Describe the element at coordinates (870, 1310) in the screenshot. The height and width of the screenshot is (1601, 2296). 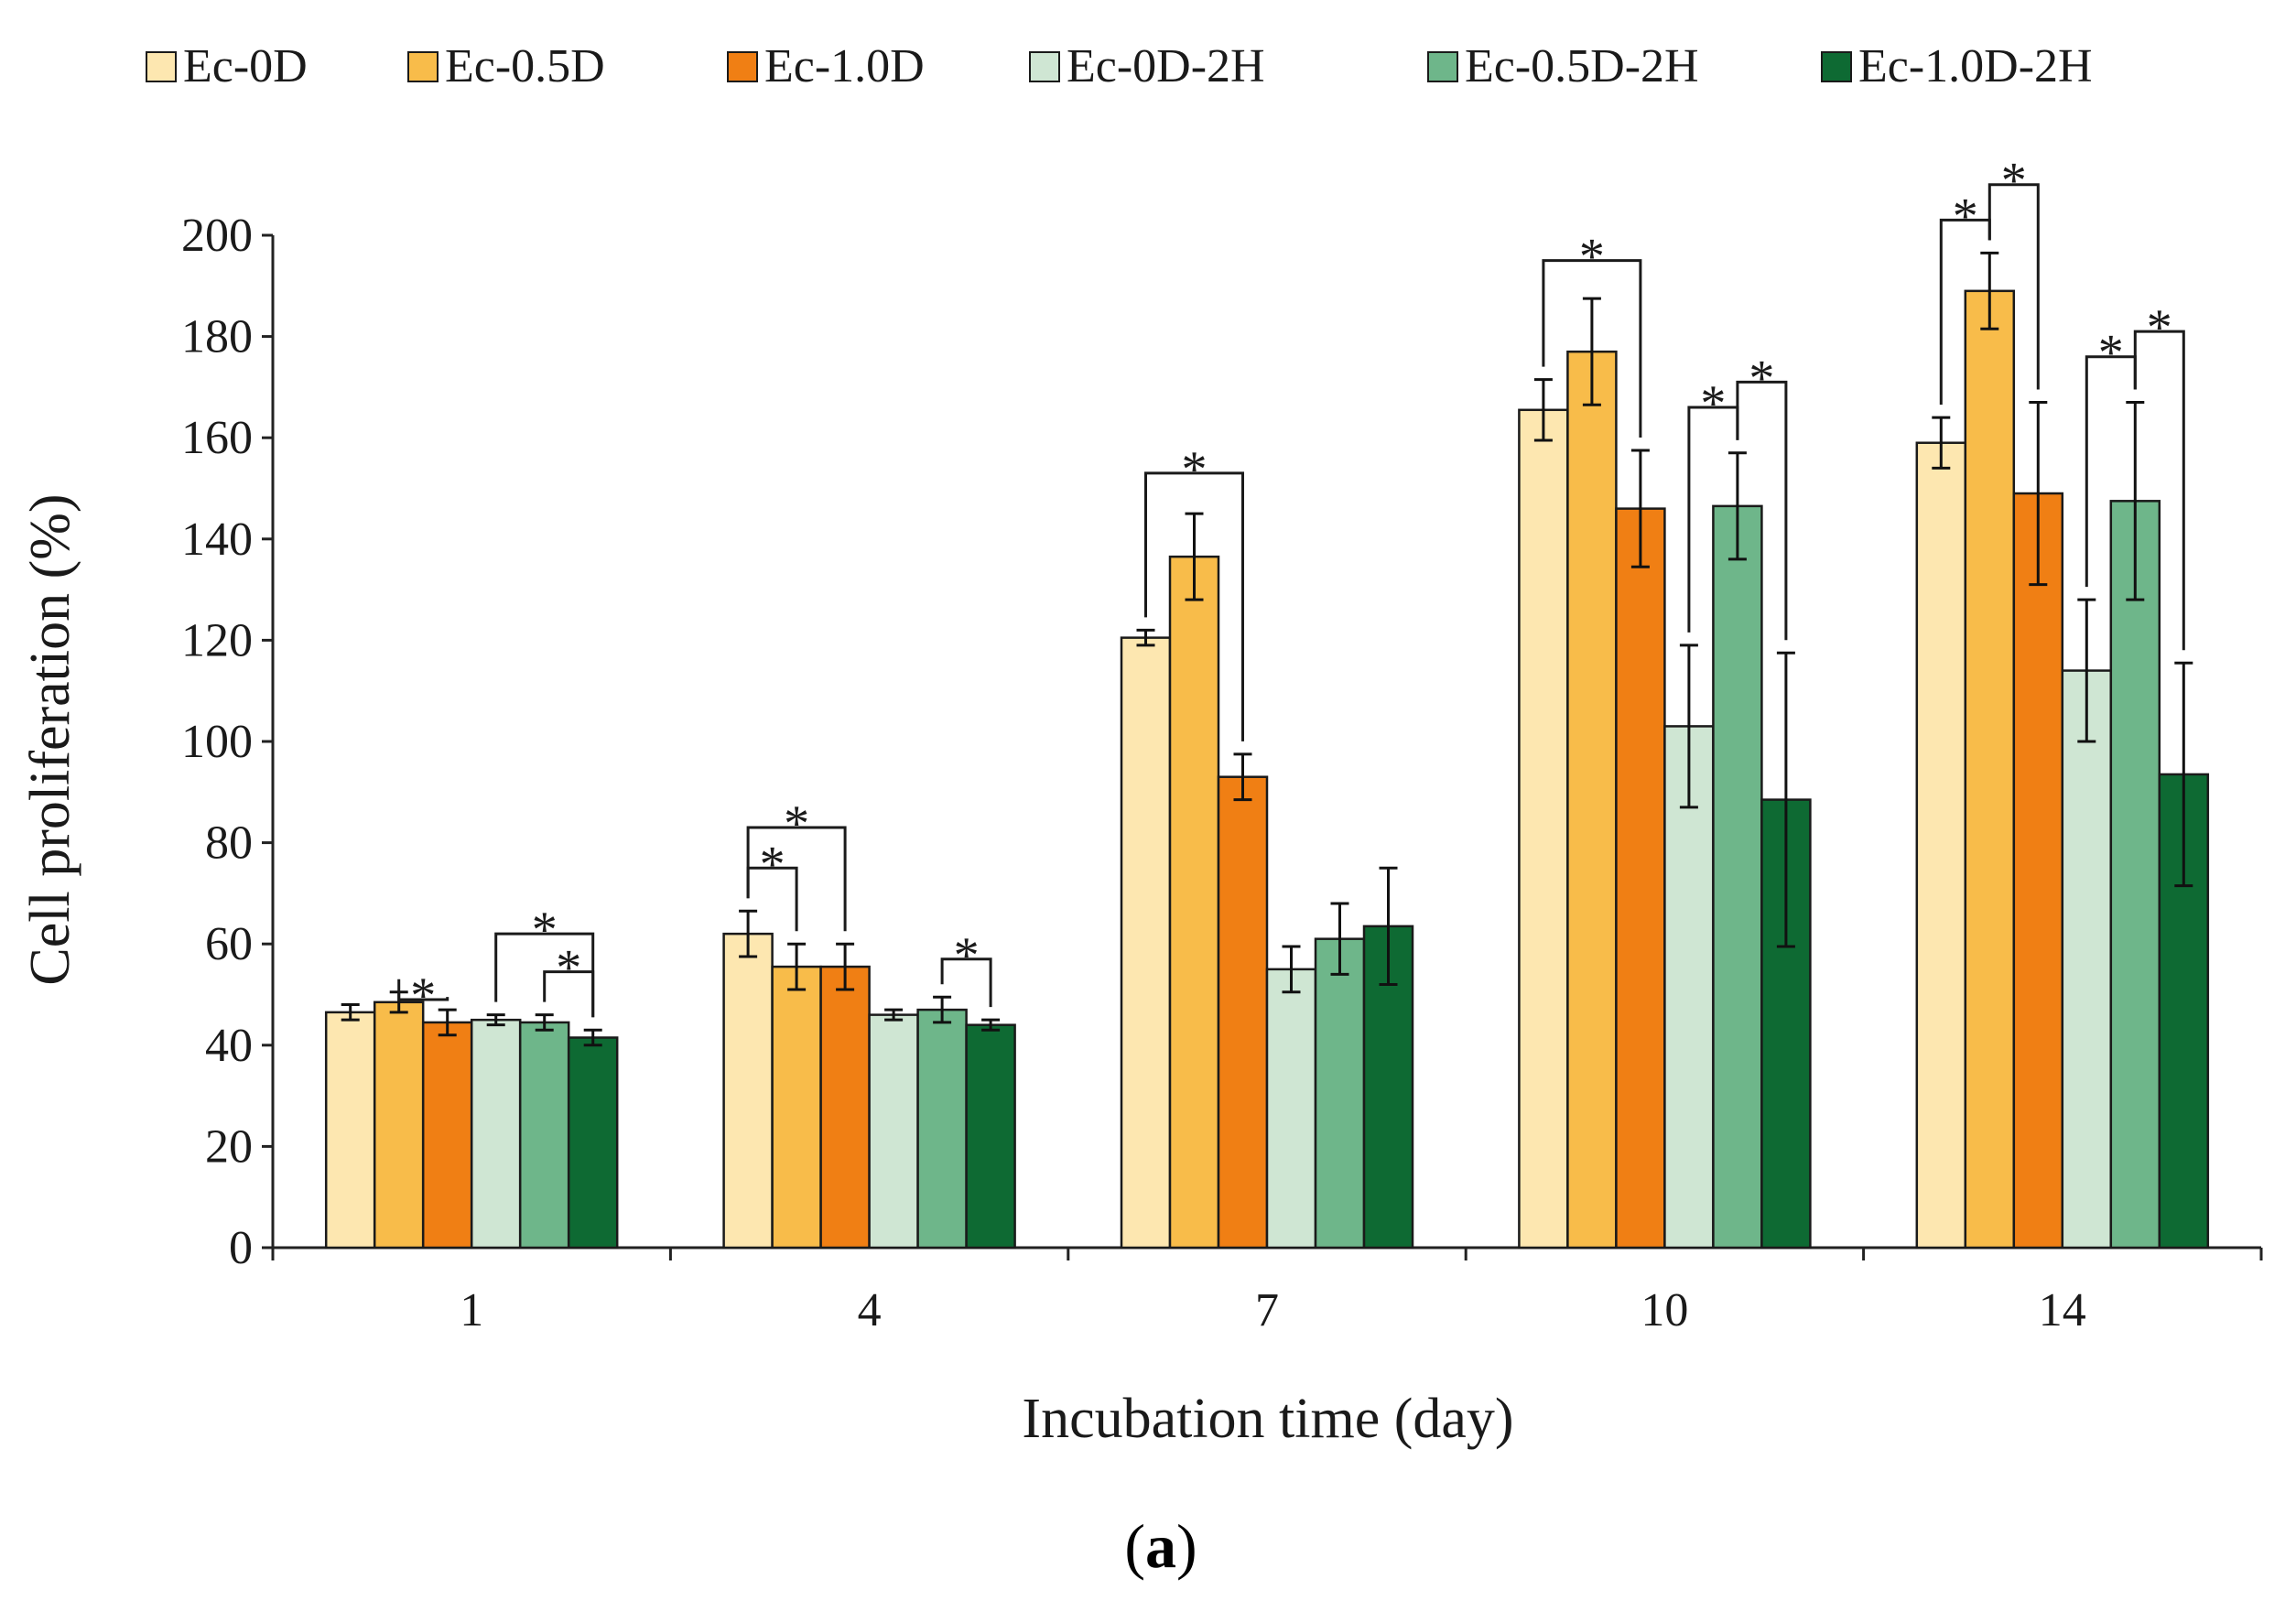
I see `x-tick-label: 4` at that location.